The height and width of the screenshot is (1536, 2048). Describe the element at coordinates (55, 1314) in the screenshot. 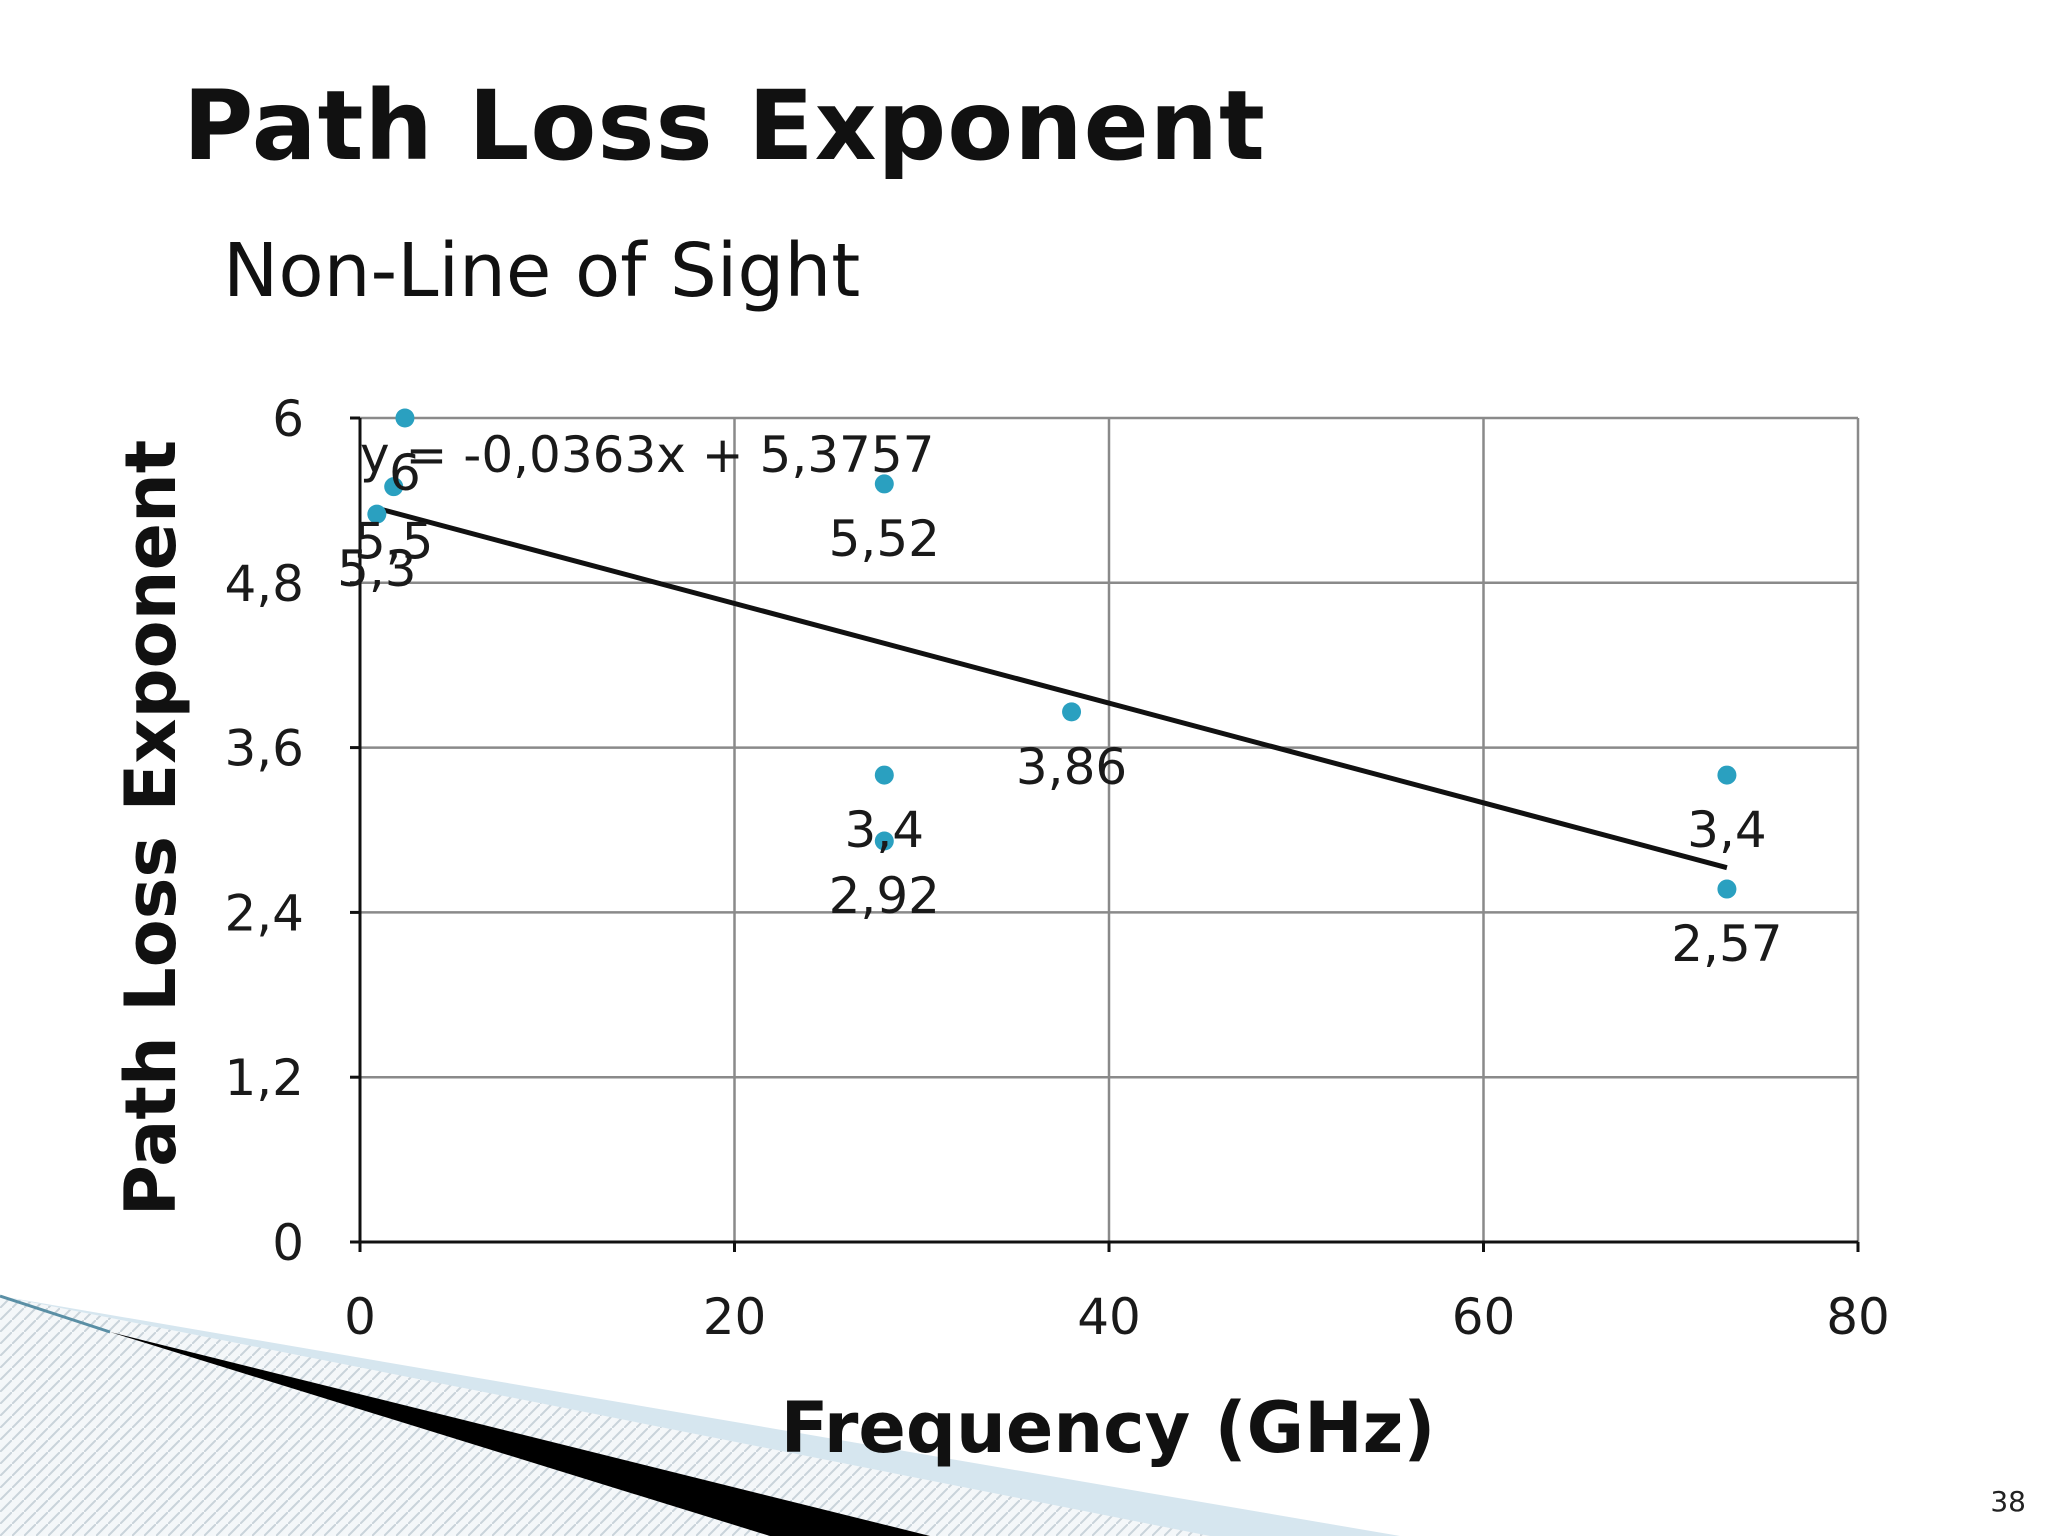

I see `teal-edge-line` at that location.